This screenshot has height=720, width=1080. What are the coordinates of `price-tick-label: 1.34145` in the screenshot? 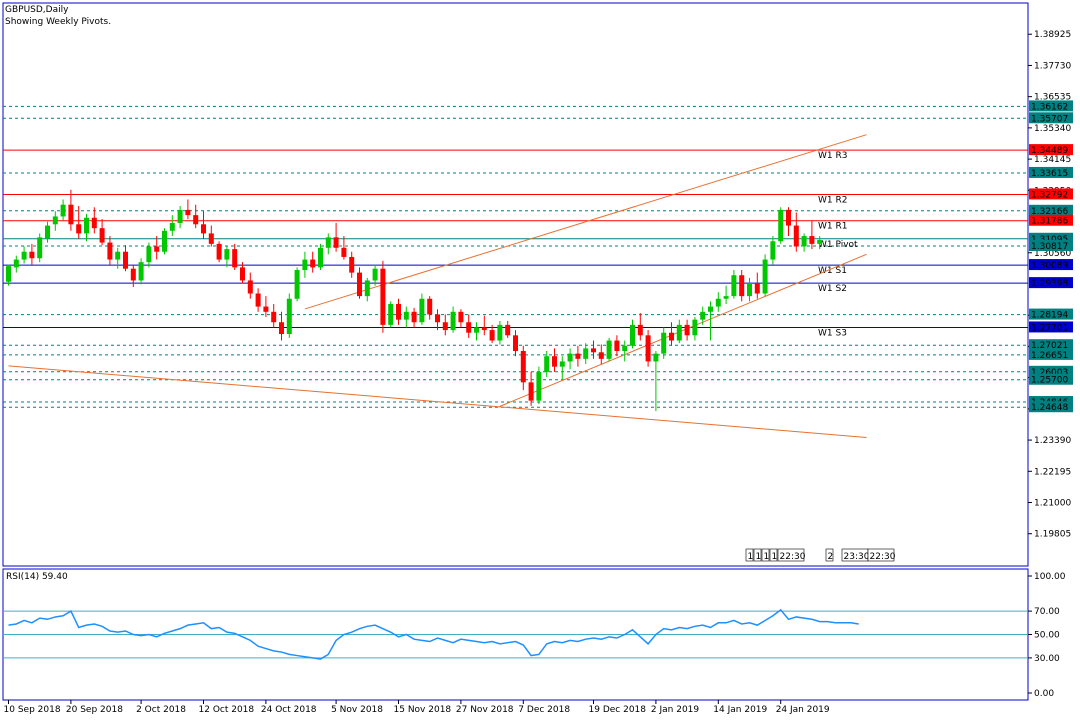 It's located at (1052, 160).